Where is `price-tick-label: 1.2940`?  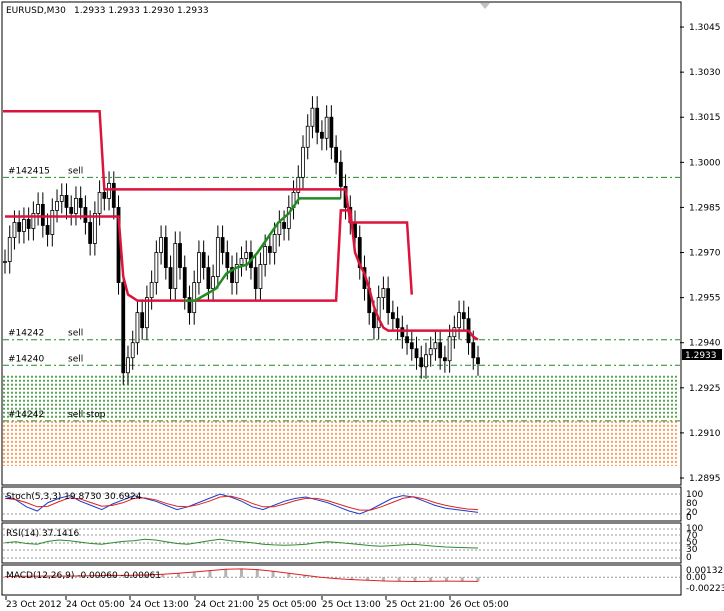
price-tick-label: 1.2940 is located at coordinates (705, 344).